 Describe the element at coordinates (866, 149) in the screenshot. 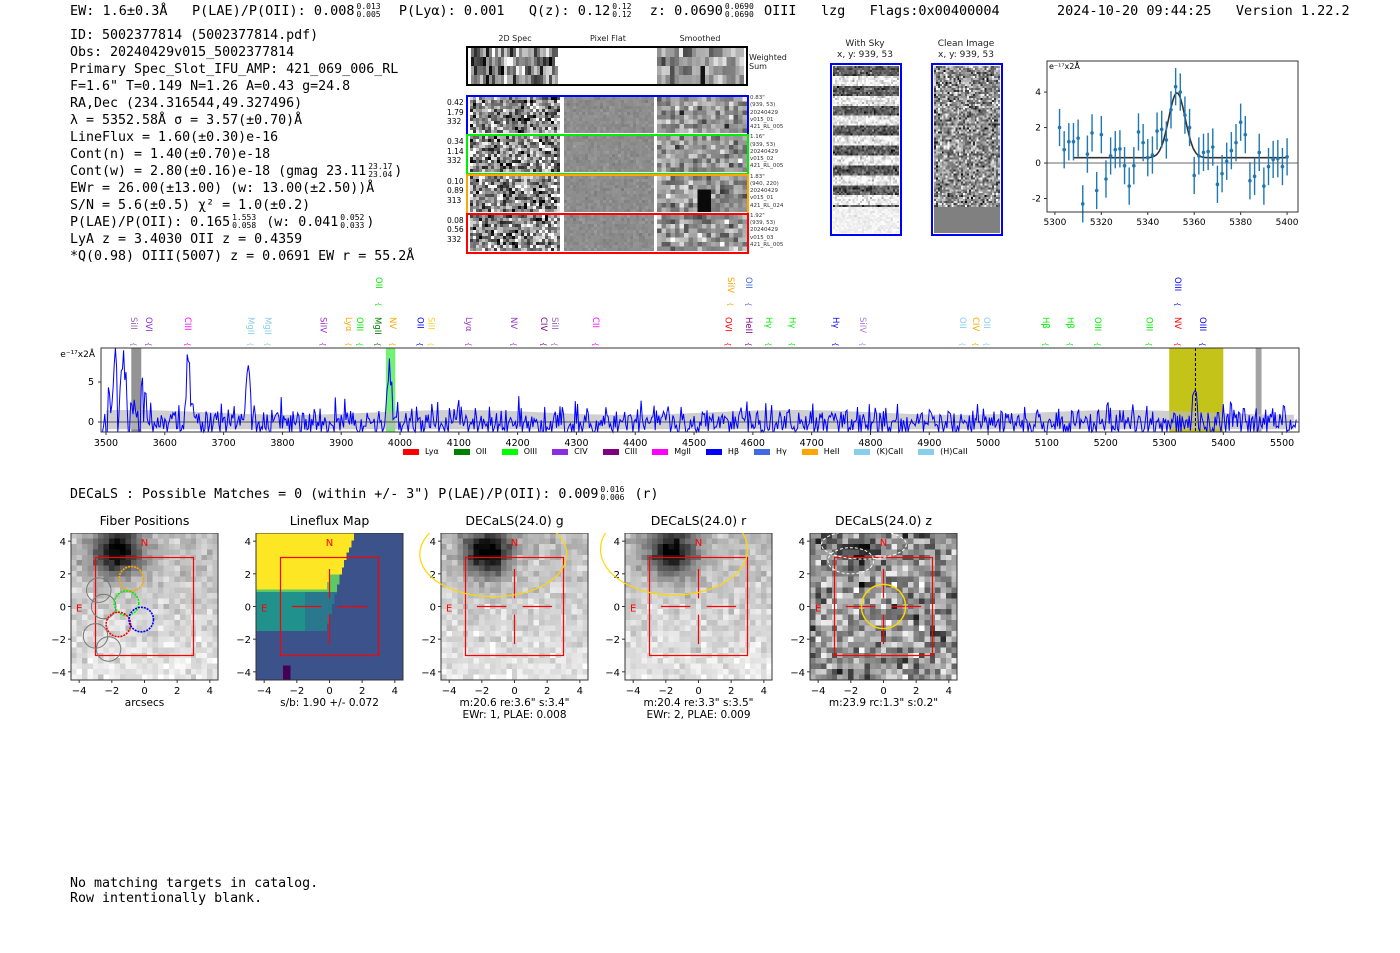

I see `with-sky-image` at that location.